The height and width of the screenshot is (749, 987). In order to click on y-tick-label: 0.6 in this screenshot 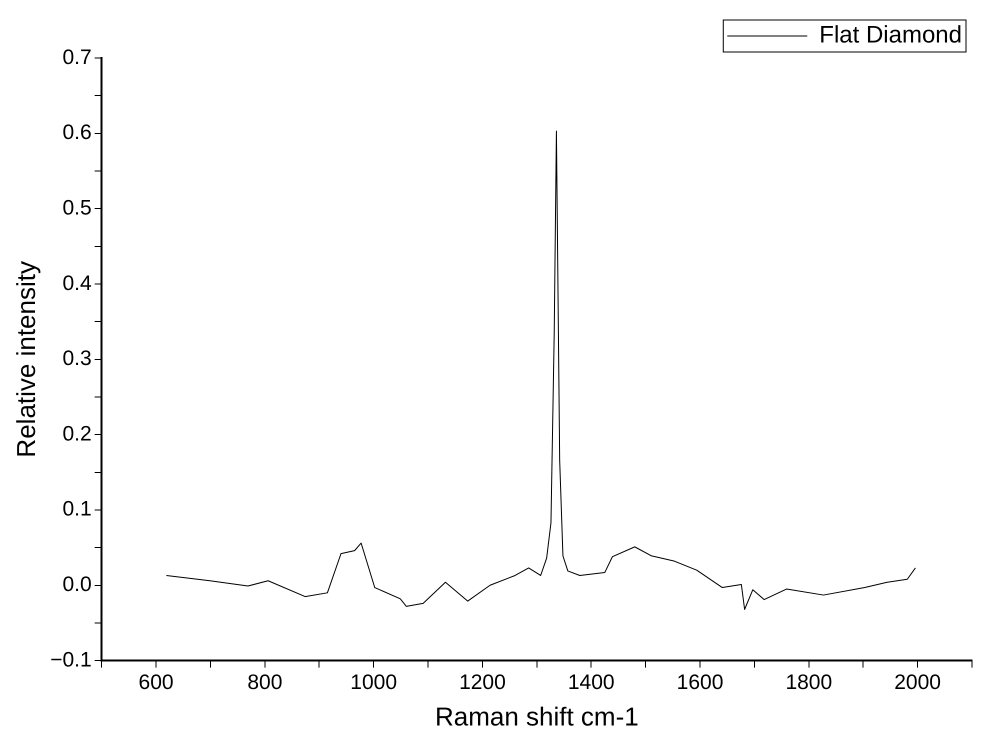, I will do `click(77, 132)`.